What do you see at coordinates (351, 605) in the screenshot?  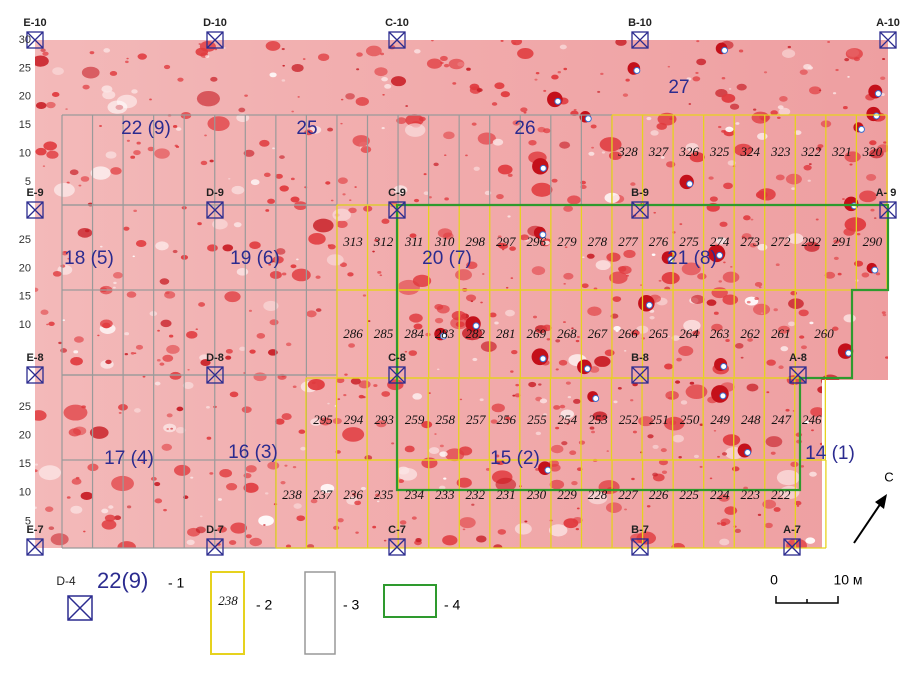 I see `legend-text: - 3` at bounding box center [351, 605].